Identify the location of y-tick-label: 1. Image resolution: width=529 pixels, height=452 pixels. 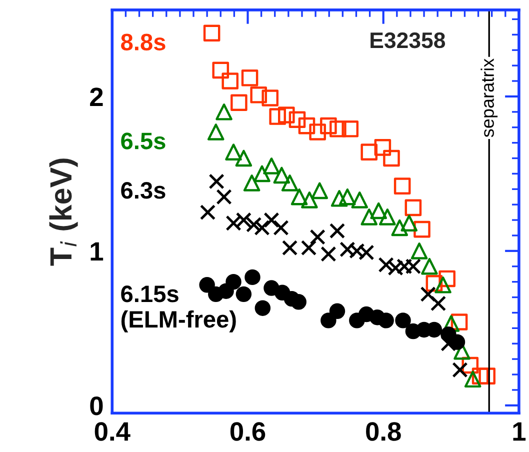
(97, 251).